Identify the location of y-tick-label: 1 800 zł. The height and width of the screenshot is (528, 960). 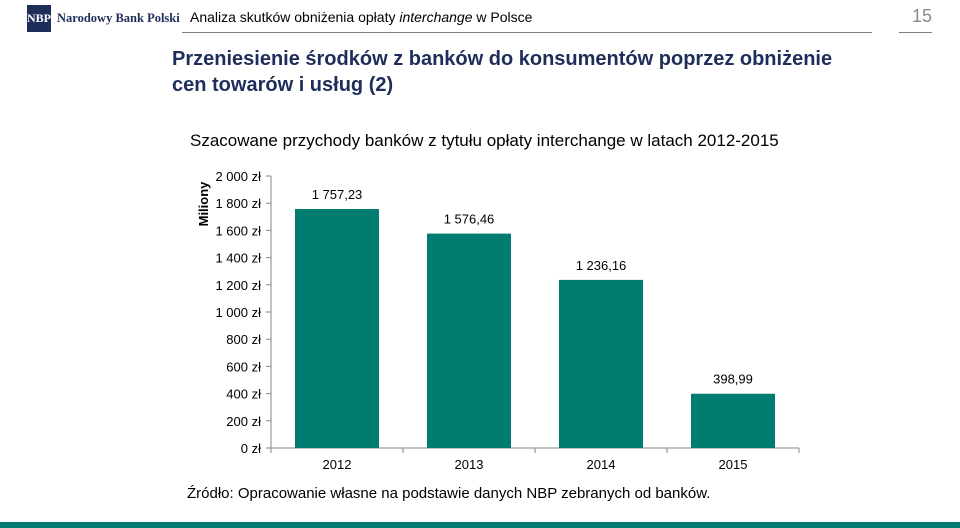
(238, 203).